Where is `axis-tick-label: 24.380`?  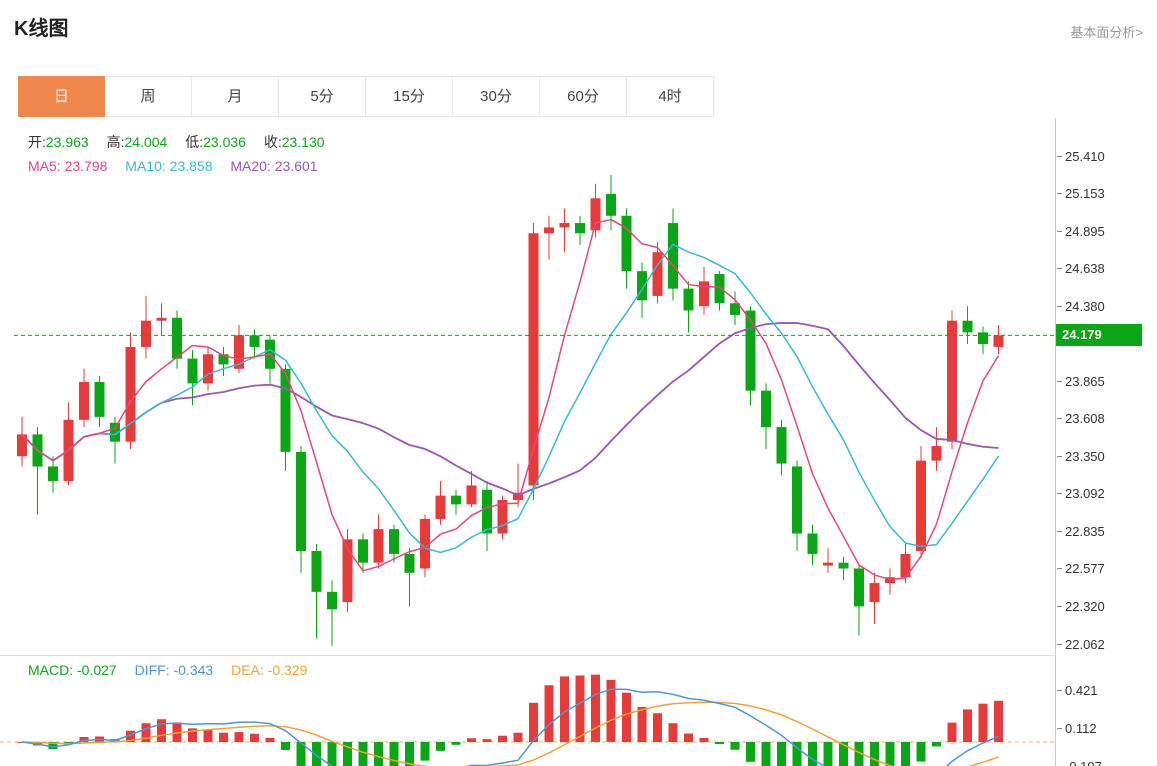 axis-tick-label: 24.380 is located at coordinates (1081, 306).